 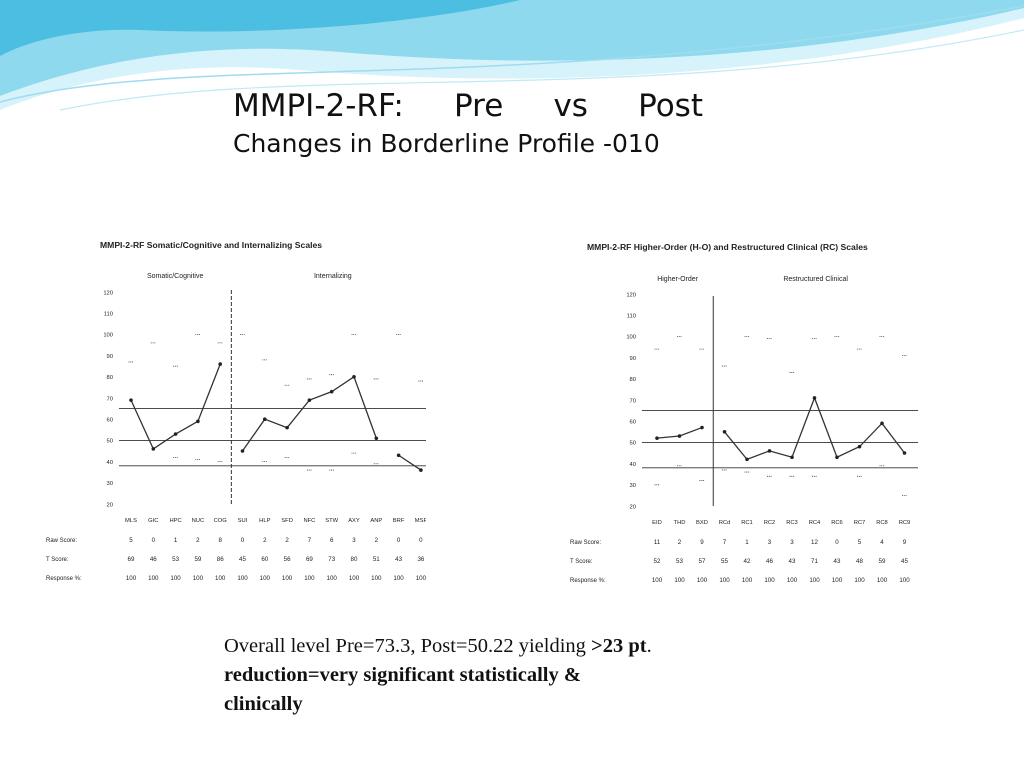 I want to click on table-row-label: Raw Score:, so click(x=61, y=541).